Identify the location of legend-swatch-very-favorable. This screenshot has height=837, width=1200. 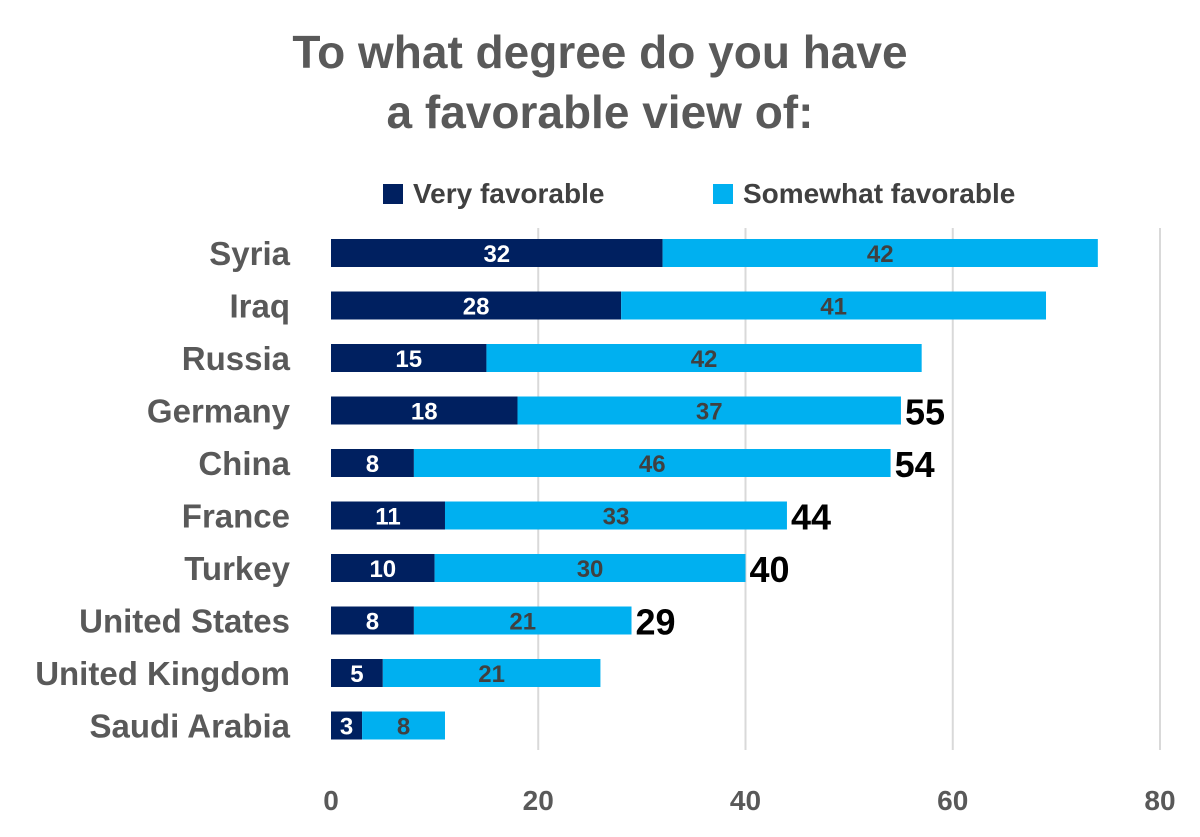
(393, 194).